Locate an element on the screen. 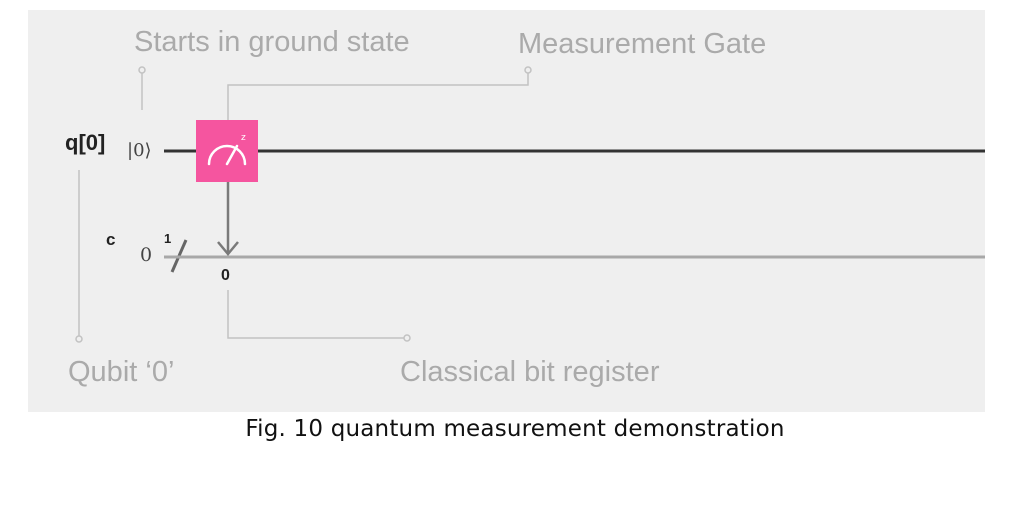  measurement-gate-leader is located at coordinates (378, 96).